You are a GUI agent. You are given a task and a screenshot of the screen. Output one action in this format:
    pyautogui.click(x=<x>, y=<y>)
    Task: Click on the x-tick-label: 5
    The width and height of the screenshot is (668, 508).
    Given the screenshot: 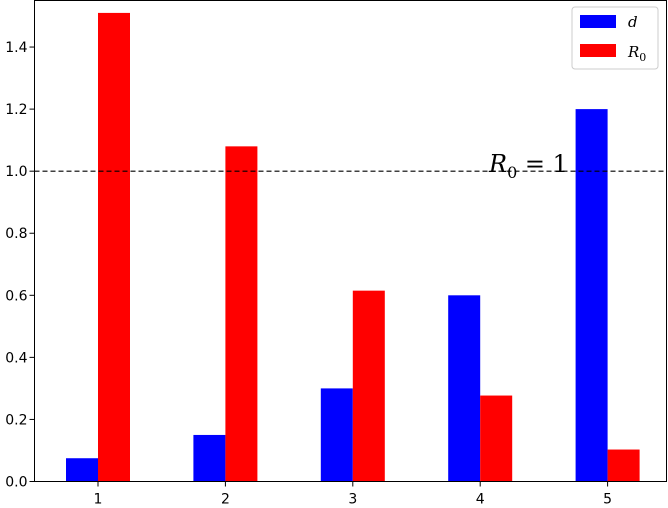 What is the action you would take?
    pyautogui.click(x=607, y=500)
    